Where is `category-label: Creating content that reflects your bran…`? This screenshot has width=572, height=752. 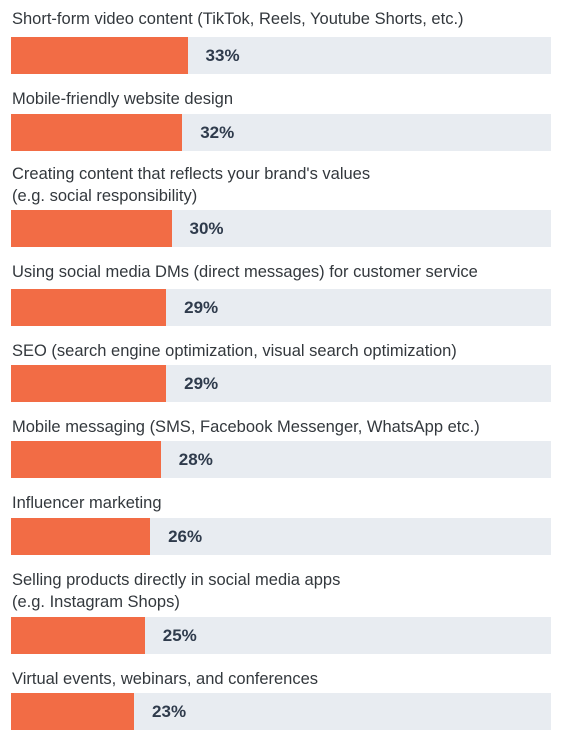
category-label: Creating content that reflects your bran… is located at coordinates (191, 185).